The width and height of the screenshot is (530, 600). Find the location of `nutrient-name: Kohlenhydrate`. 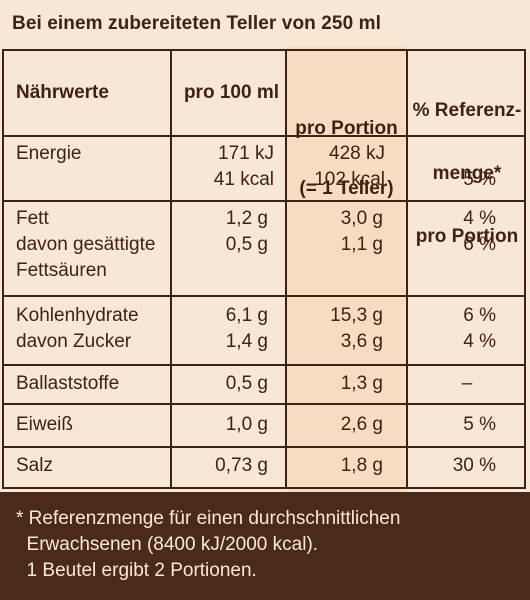

nutrient-name: Kohlenhydrate is located at coordinates (77, 315).